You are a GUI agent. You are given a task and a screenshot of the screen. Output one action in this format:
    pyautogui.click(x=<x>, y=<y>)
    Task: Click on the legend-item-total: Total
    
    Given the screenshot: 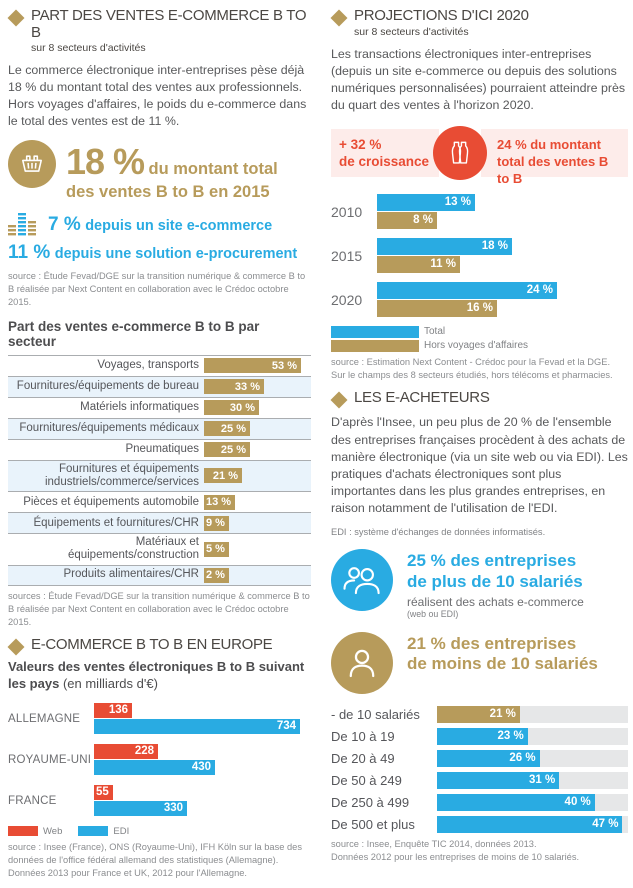 What is the action you would take?
    pyautogui.click(x=479, y=332)
    